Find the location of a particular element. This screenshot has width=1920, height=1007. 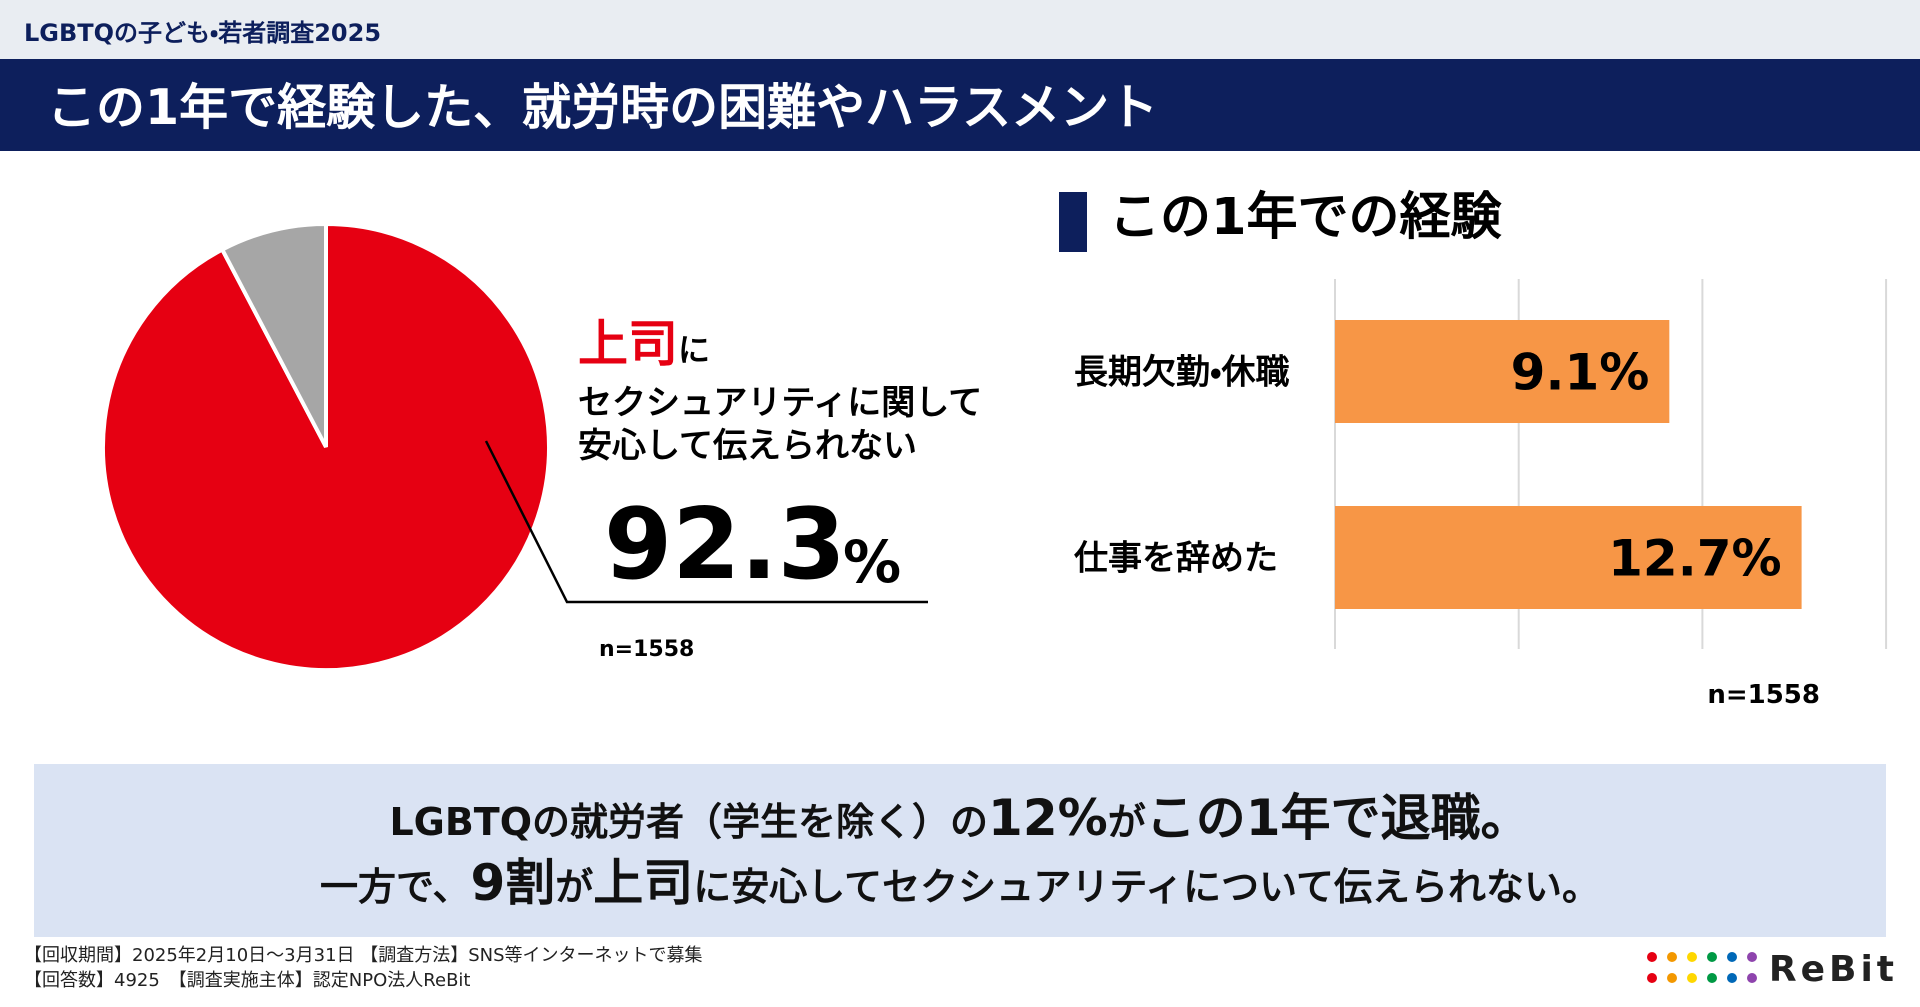

pie-slice is located at coordinates (273, 334).